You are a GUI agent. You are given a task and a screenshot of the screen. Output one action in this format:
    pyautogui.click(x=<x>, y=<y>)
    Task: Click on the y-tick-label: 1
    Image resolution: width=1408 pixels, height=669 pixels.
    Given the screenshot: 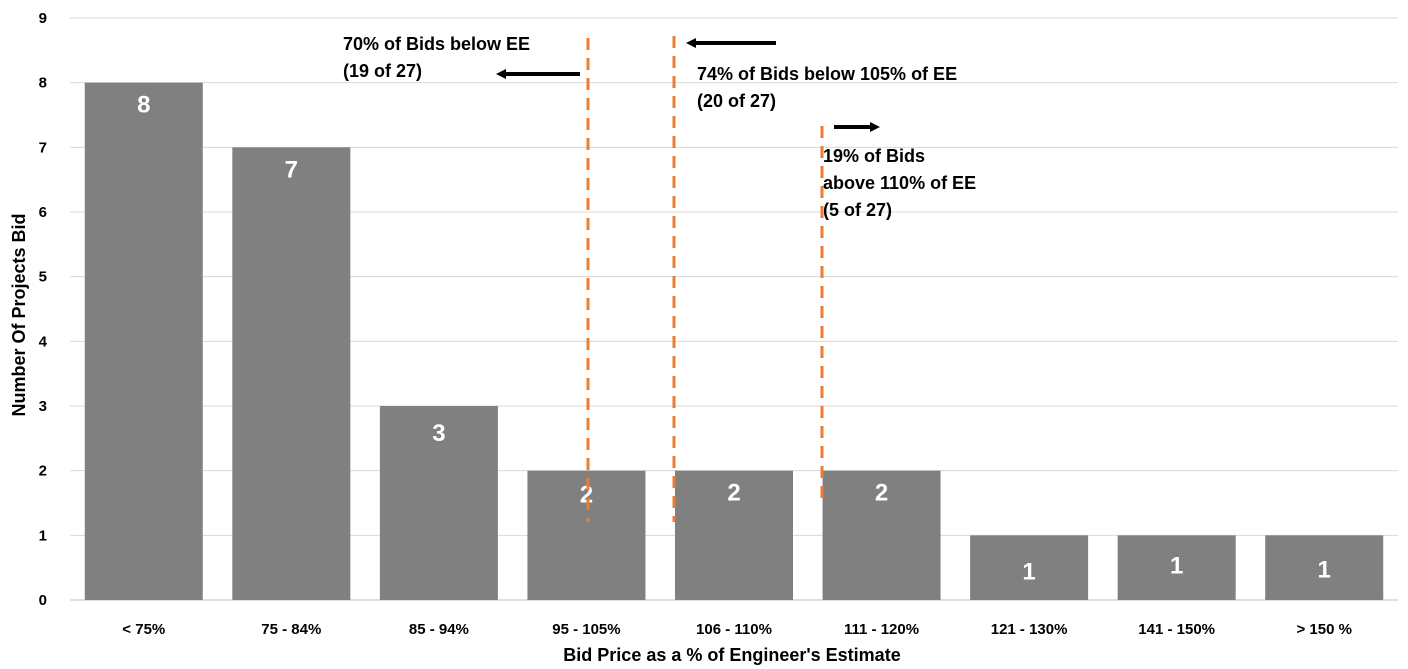 What is the action you would take?
    pyautogui.click(x=43, y=535)
    